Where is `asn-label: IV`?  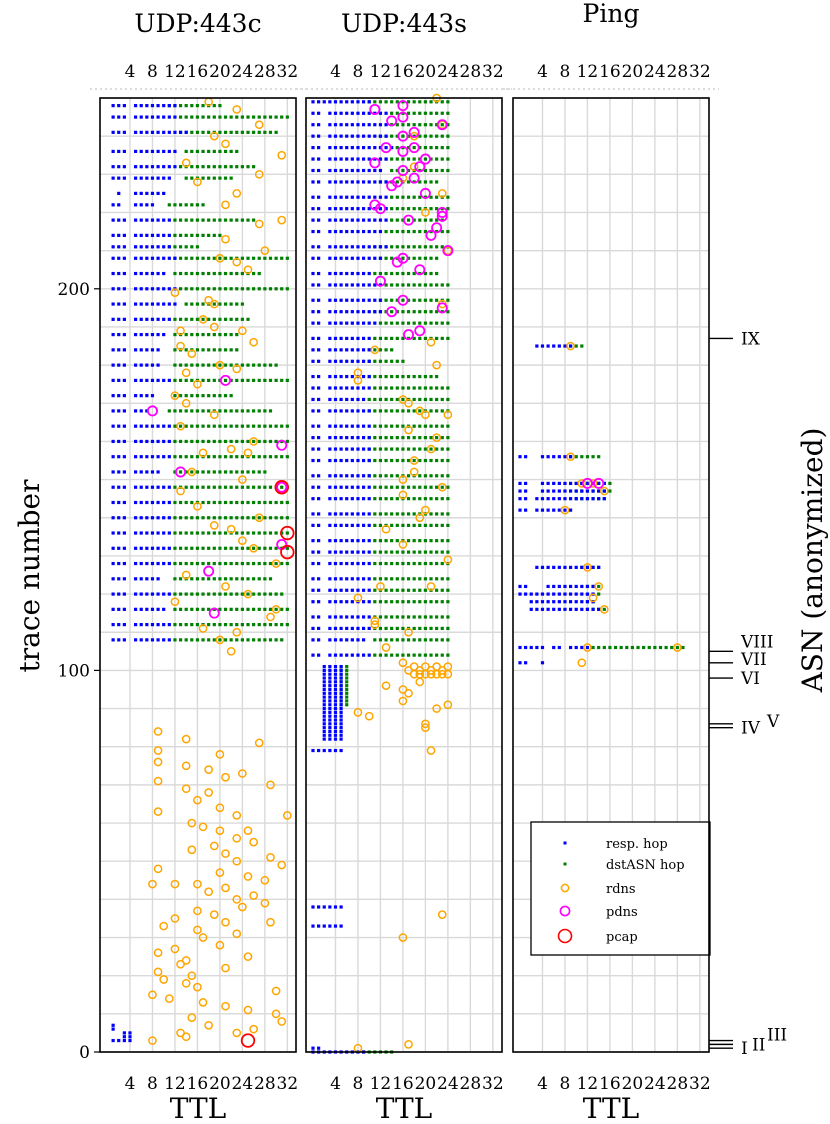
asn-label: IV is located at coordinates (751, 729).